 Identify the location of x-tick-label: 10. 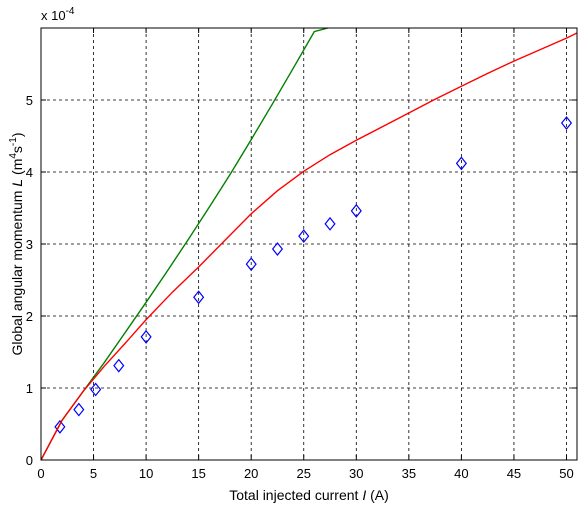
(146, 473).